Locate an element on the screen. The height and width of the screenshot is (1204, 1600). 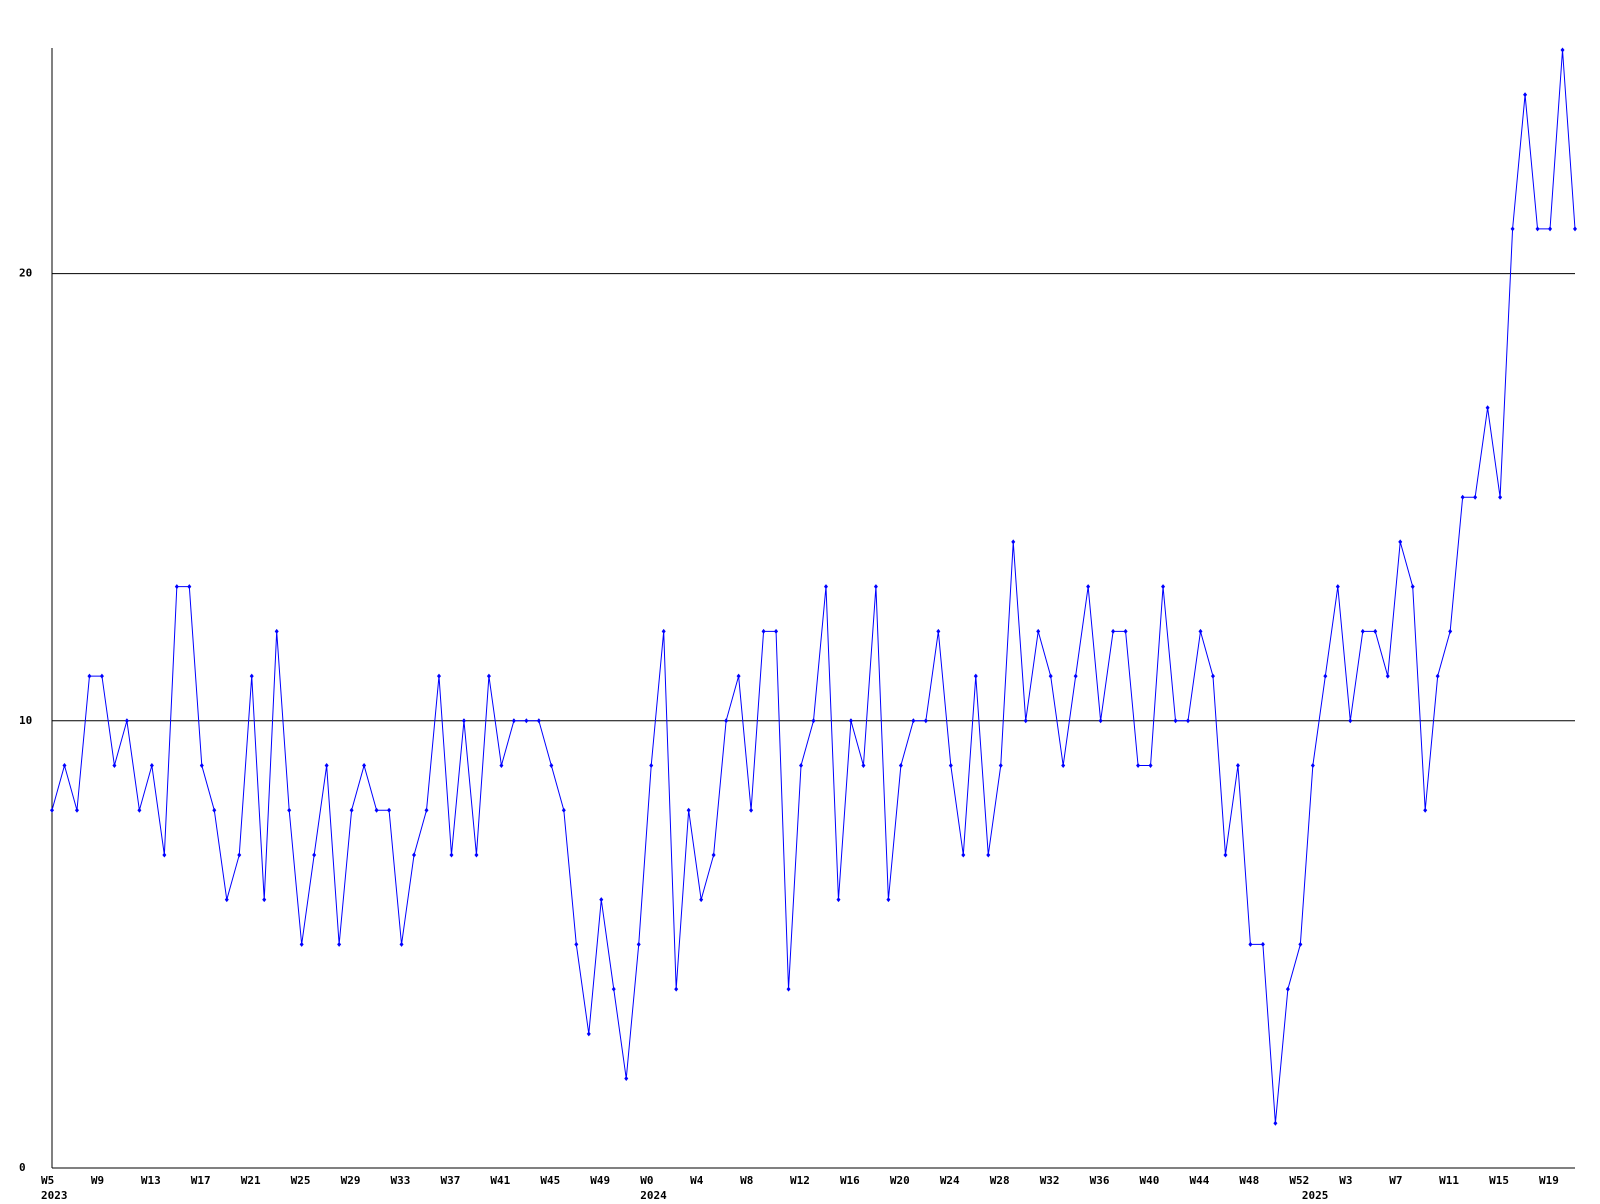
x-tick-label: W11 is located at coordinates (1449, 1180).